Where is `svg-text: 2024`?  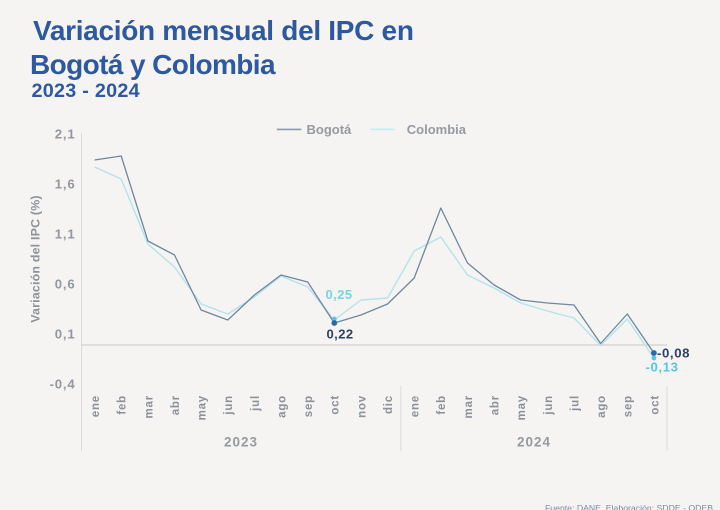
svg-text: 2024 is located at coordinates (534, 441).